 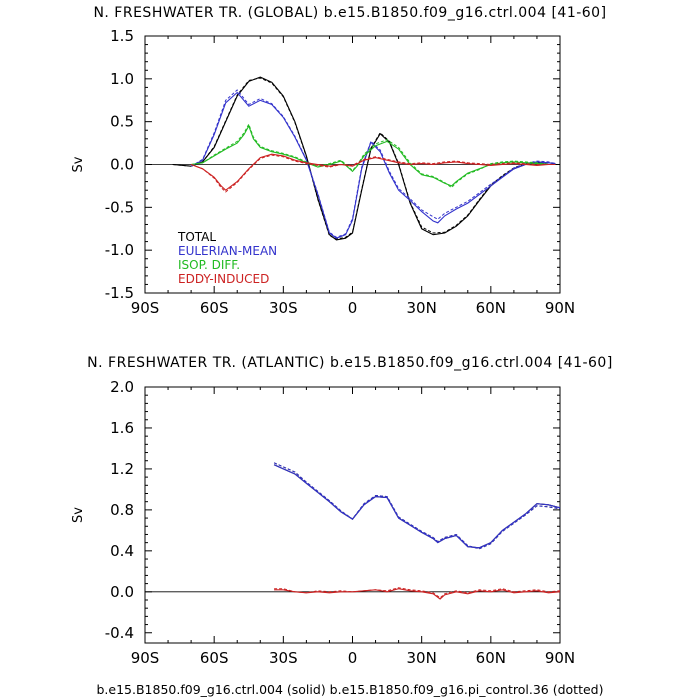 I want to click on y-tick-label: 0.4, so click(x=122, y=551).